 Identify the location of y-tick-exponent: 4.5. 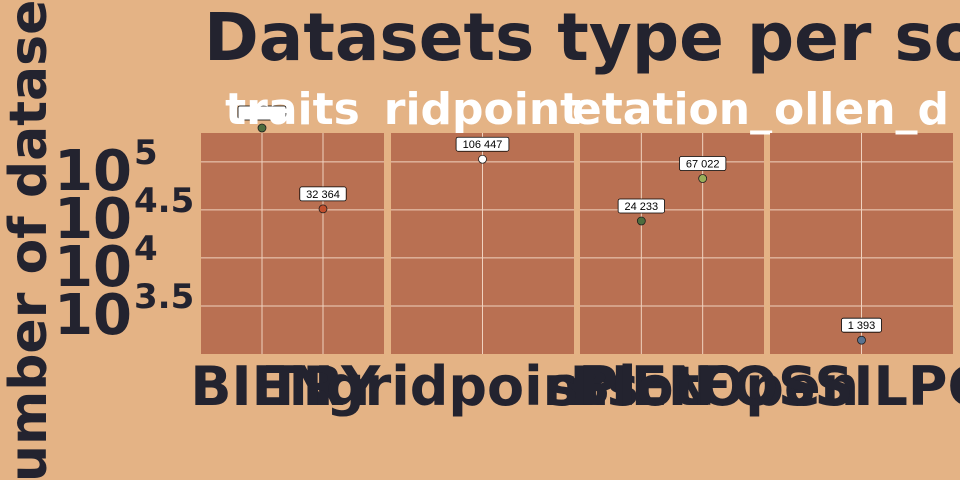
(164, 201).